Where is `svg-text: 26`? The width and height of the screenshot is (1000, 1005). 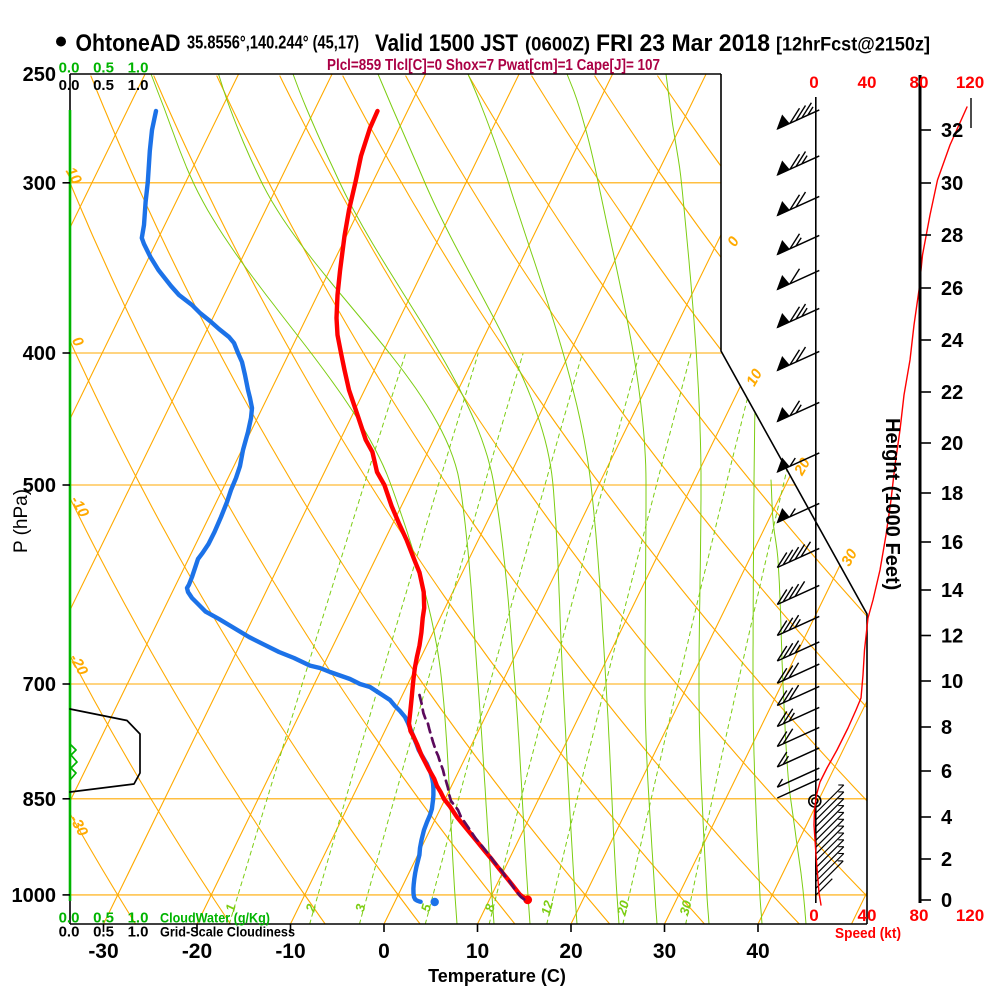
svg-text: 26 is located at coordinates (952, 289).